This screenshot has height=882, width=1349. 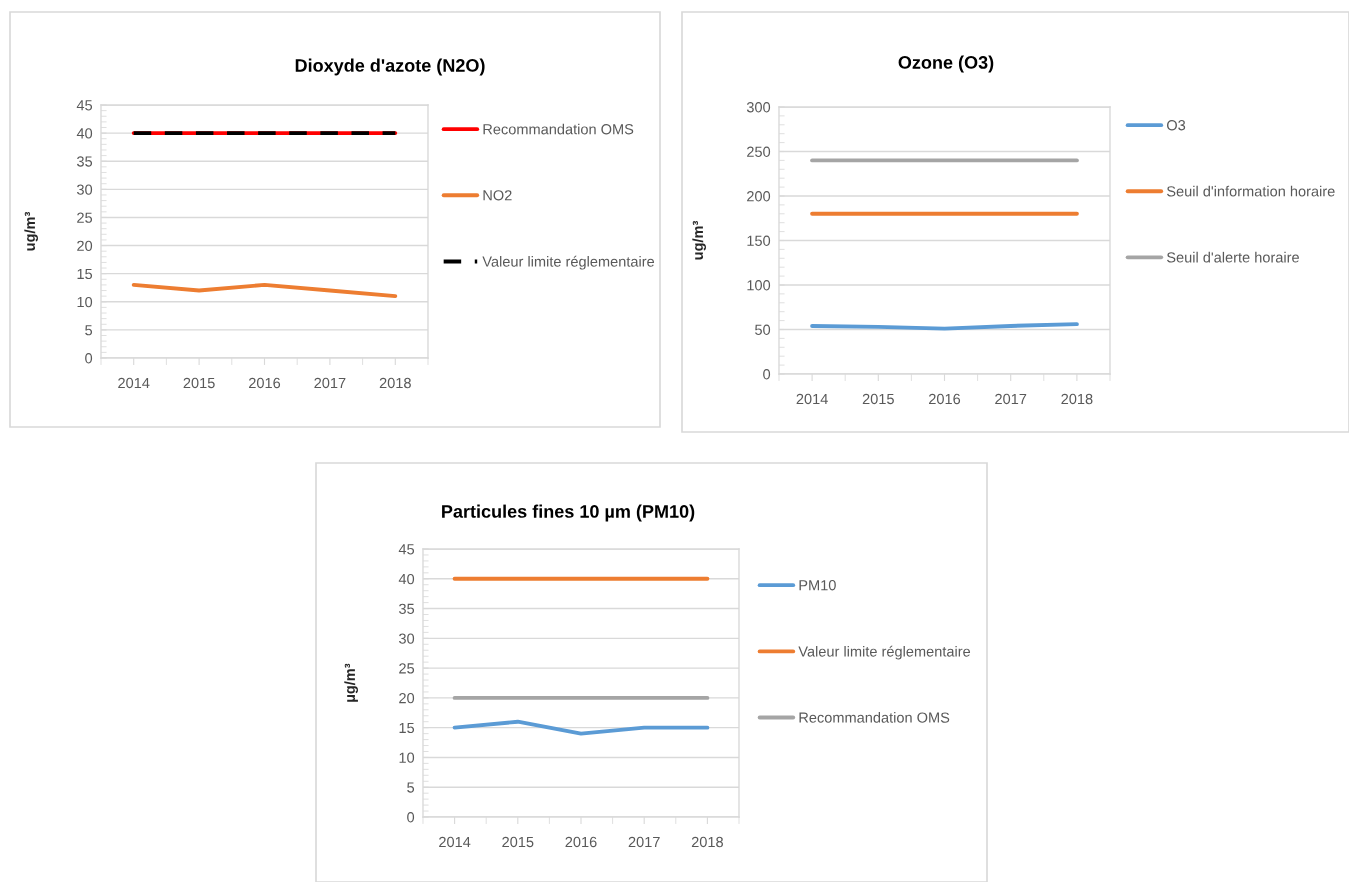 What do you see at coordinates (759, 285) in the screenshot?
I see `y-tick-label: 100` at bounding box center [759, 285].